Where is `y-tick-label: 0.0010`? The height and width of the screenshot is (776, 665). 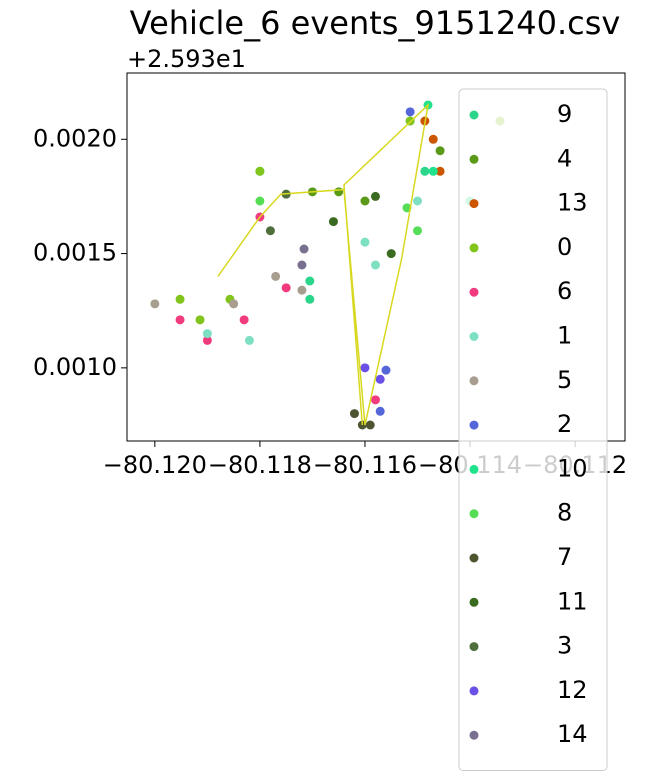 y-tick-label: 0.0010 is located at coordinates (75, 367).